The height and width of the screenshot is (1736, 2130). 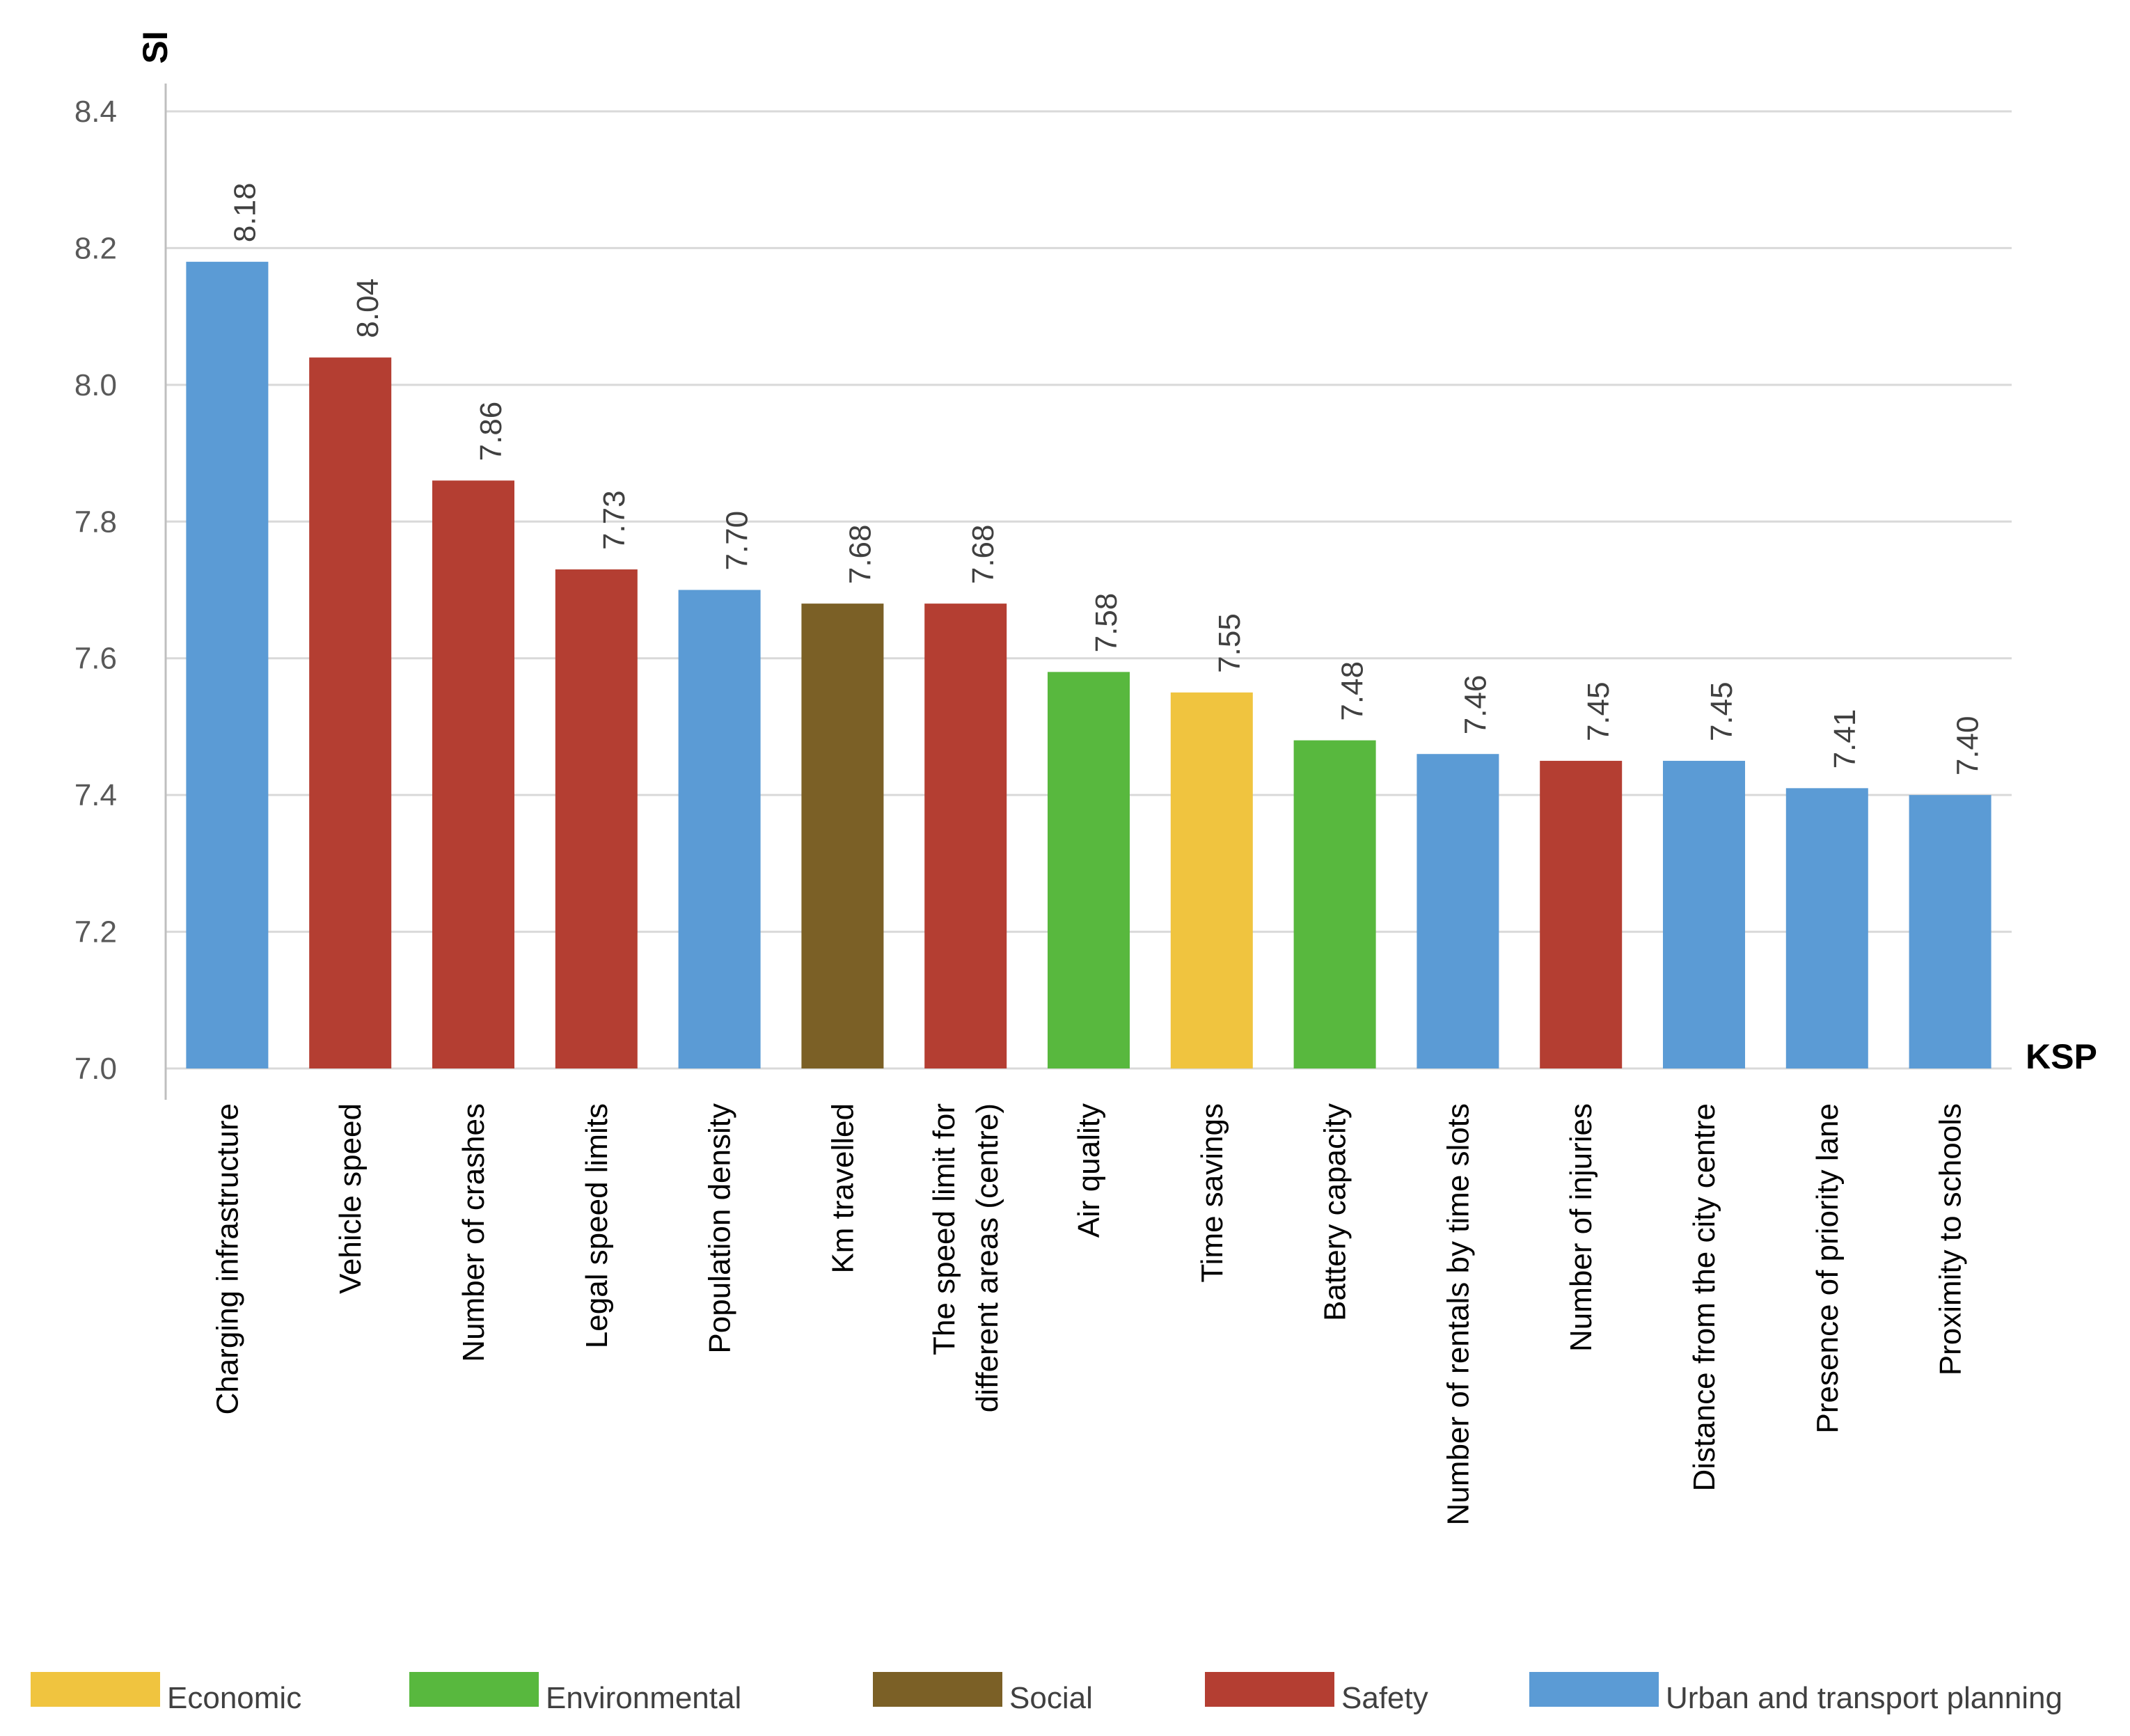 What do you see at coordinates (95, 1069) in the screenshot?
I see `y-tick-label: 7.0` at bounding box center [95, 1069].